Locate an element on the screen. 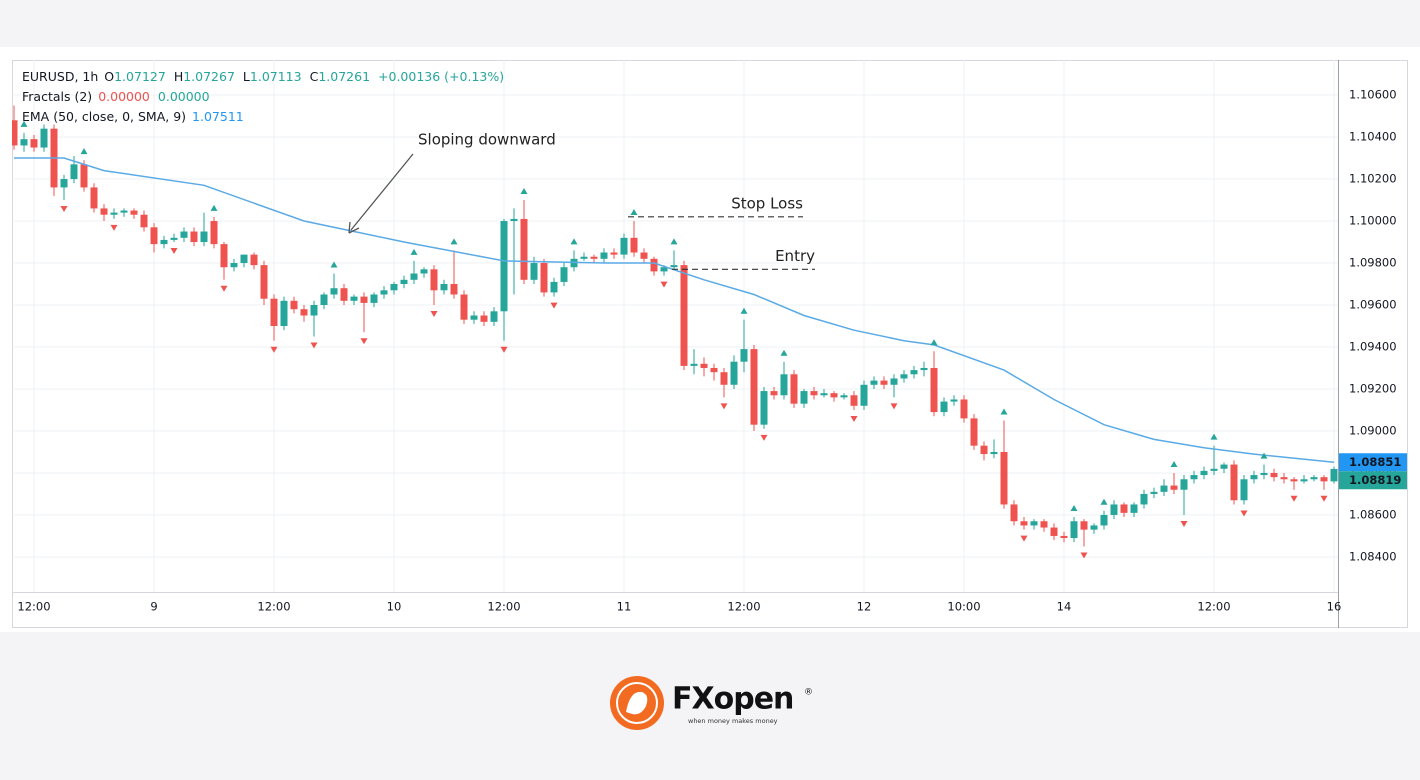 This screenshot has height=780, width=1420. ema-price-tag: 1.08851 is located at coordinates (1375, 462).